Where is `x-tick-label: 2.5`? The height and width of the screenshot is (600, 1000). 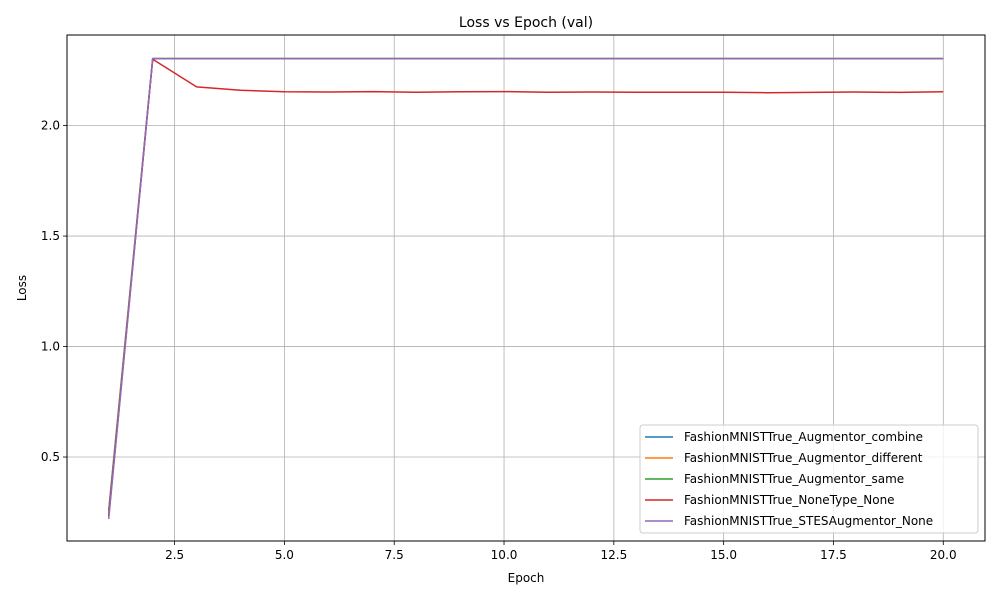 x-tick-label: 2.5 is located at coordinates (174, 555).